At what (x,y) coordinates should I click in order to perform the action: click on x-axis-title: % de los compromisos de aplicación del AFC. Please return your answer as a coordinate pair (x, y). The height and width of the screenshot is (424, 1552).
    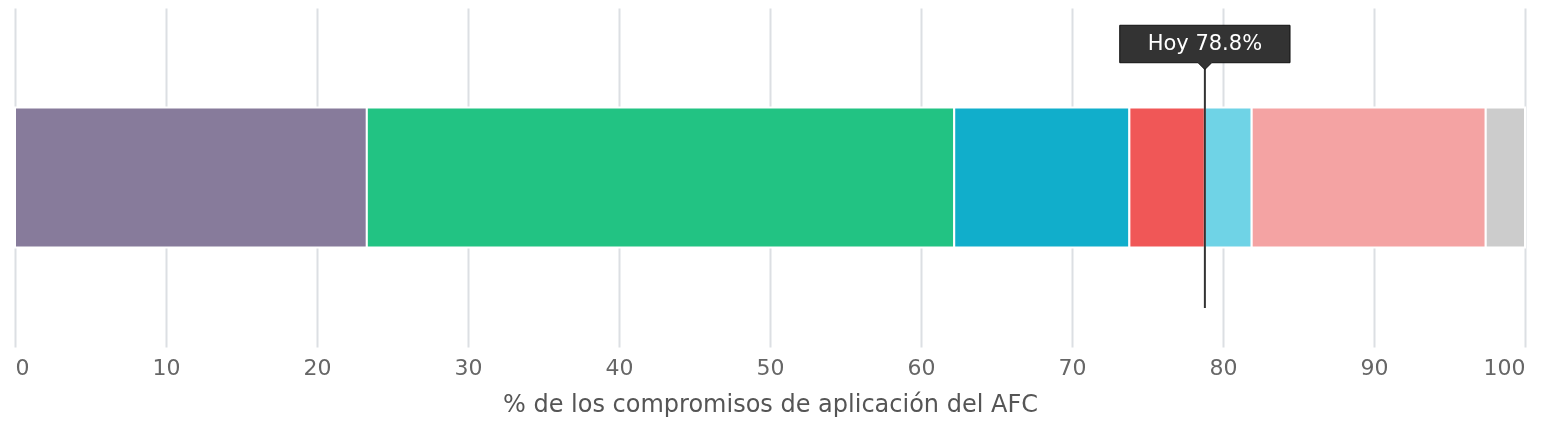
    Looking at the image, I should click on (770, 403).